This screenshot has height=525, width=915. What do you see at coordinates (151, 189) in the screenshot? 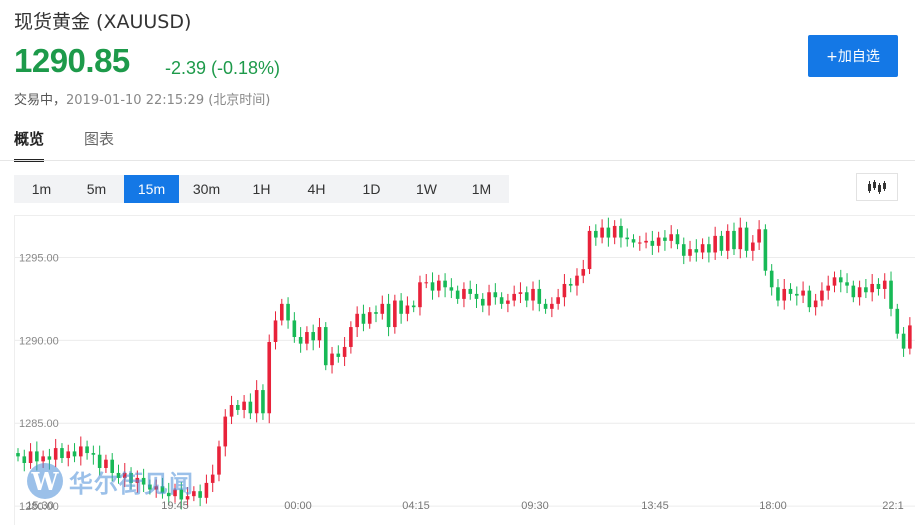
I see `period-15m: 15m` at bounding box center [151, 189].